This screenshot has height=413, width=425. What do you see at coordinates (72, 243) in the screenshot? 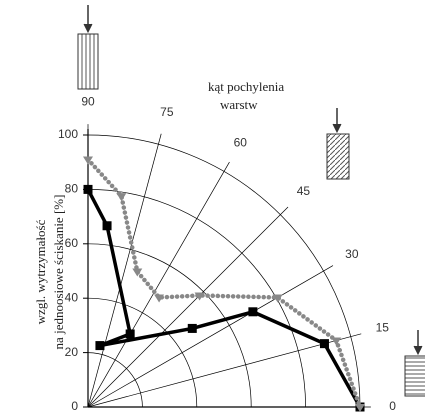
I see `y-tick-label: 60` at bounding box center [72, 243].